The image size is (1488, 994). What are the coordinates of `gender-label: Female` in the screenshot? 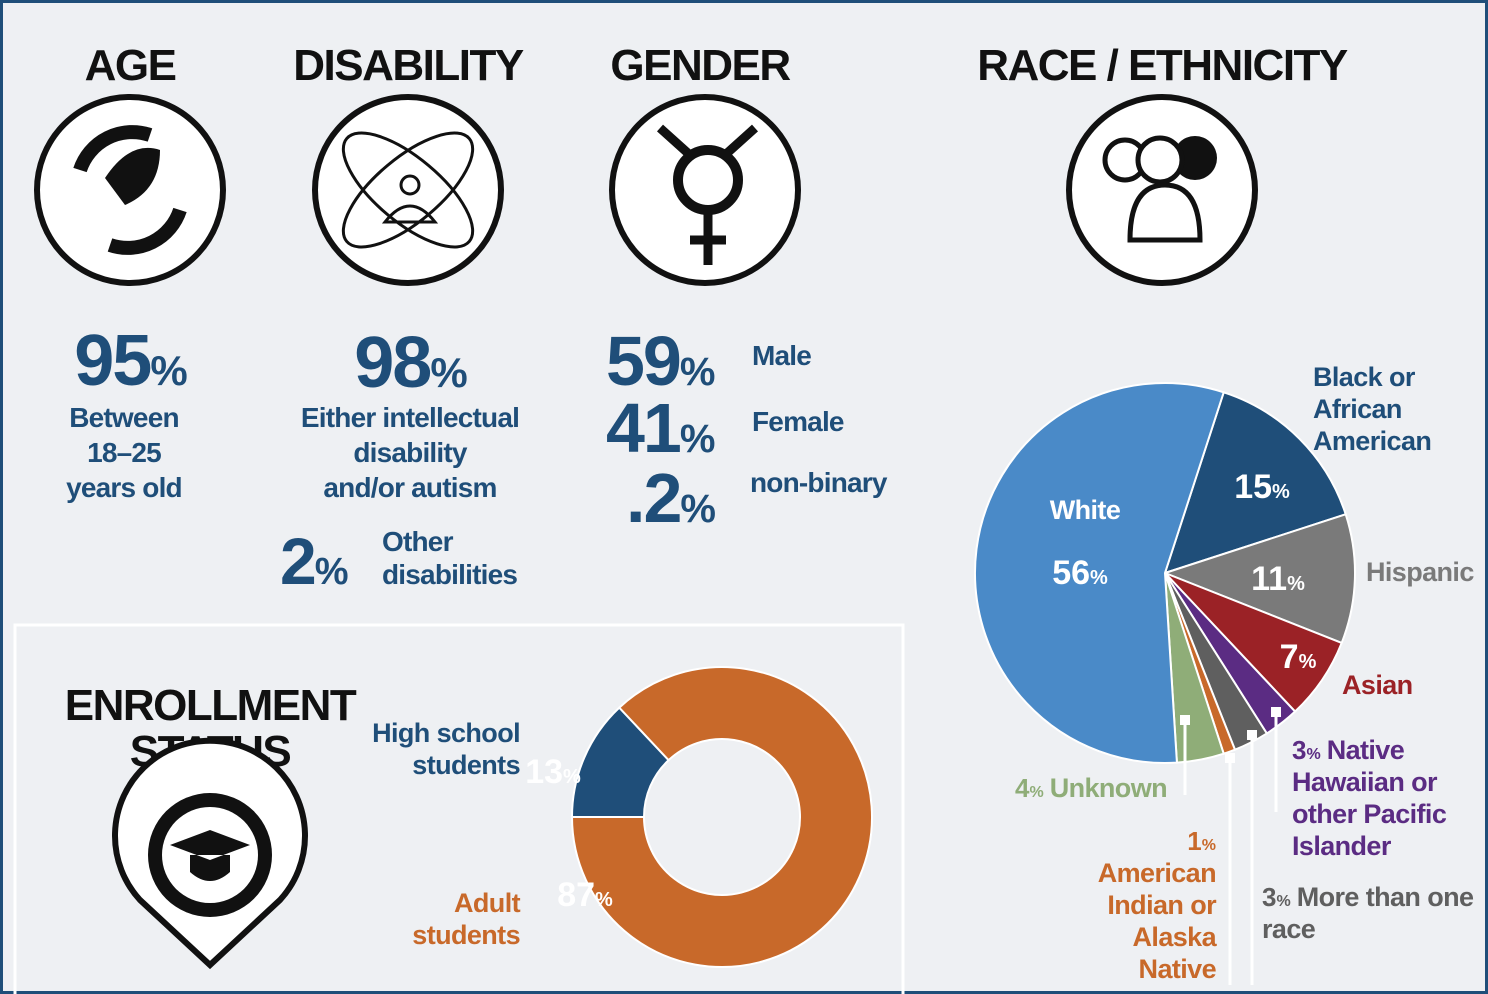 It's located at (798, 421).